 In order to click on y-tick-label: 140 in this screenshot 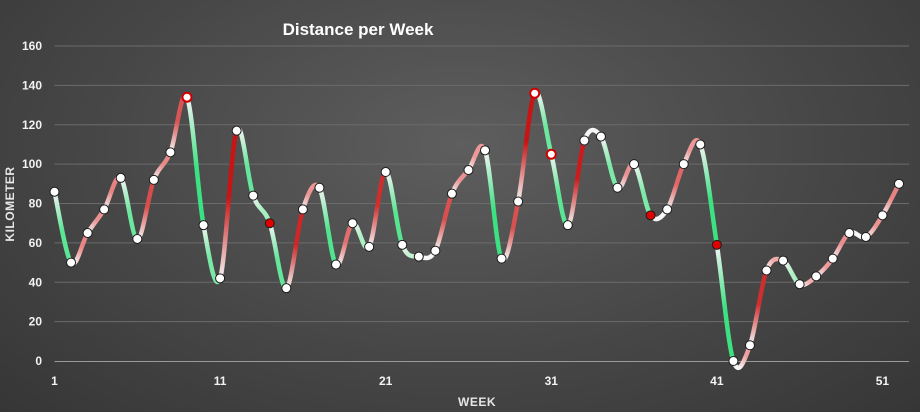, I will do `click(32, 85)`.